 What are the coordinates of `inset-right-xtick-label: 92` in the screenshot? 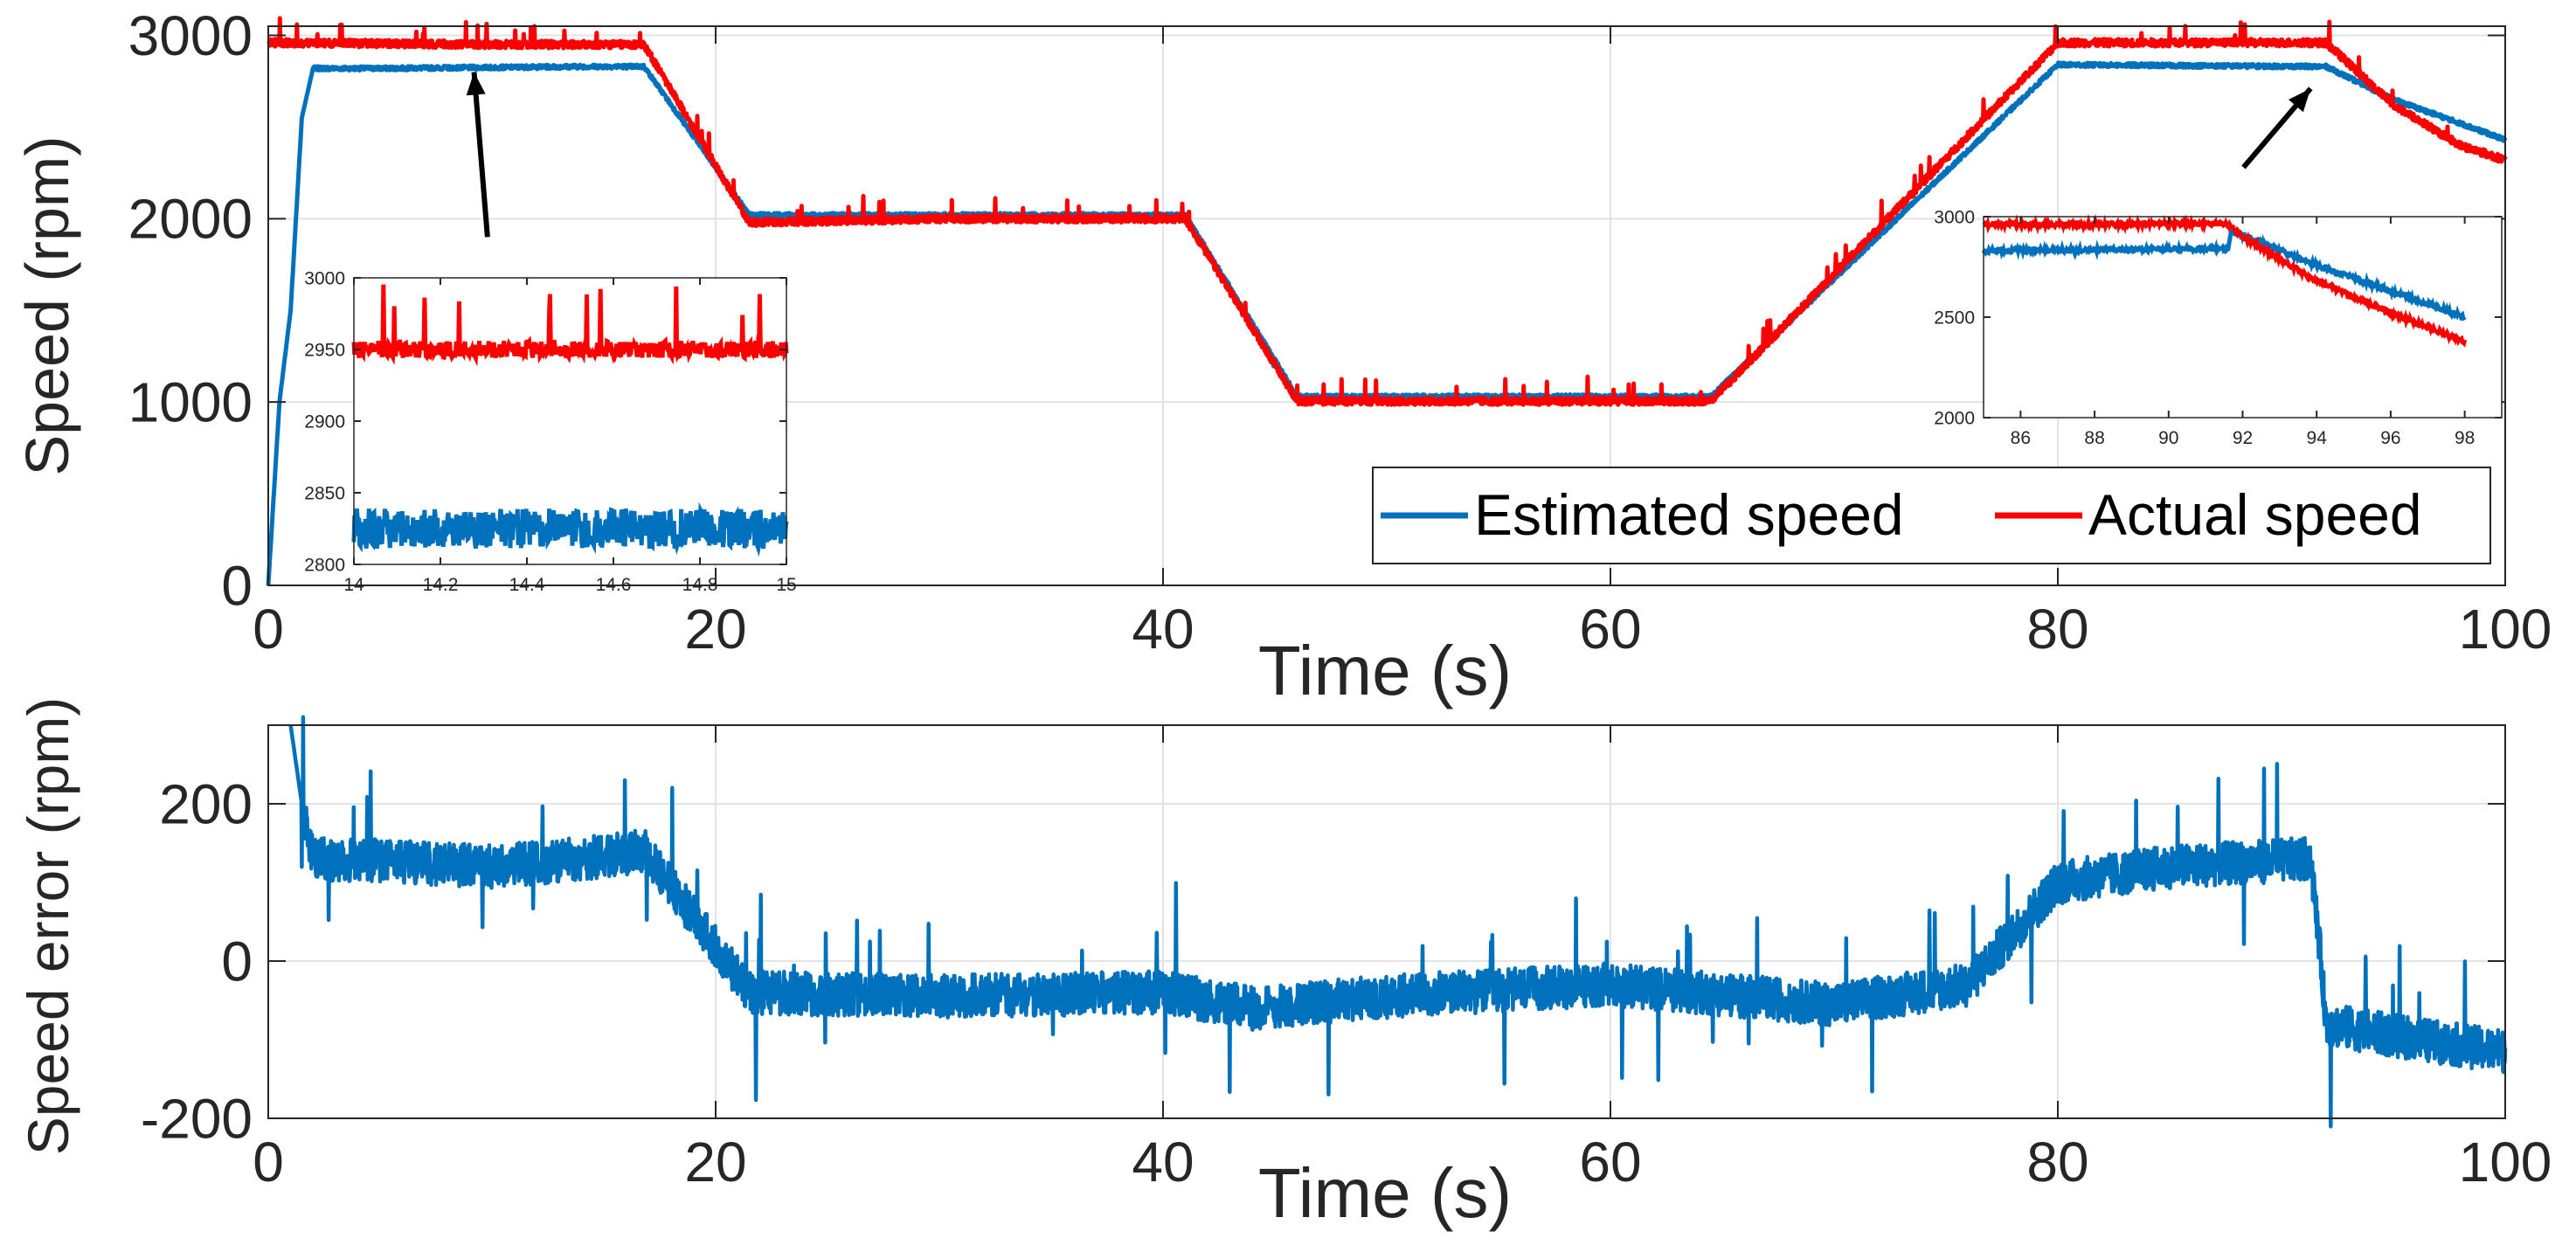 It's located at (2243, 438).